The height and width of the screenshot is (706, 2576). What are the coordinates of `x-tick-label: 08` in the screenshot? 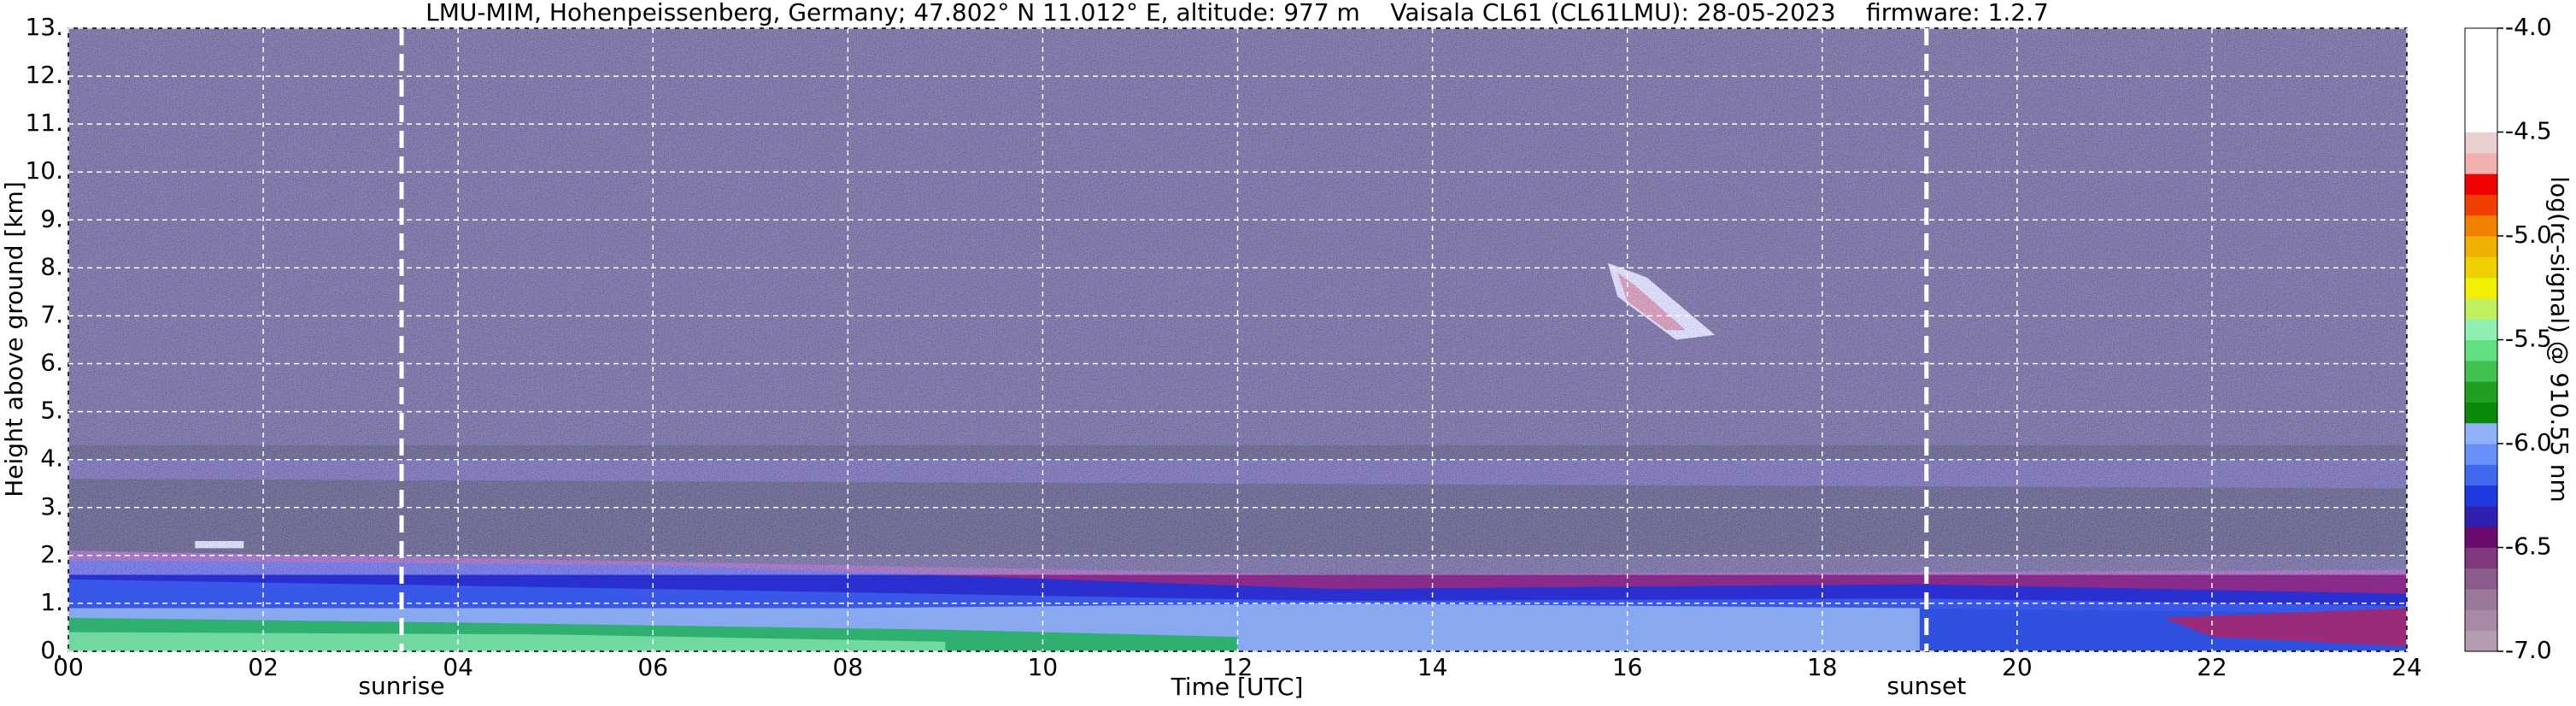 It's located at (848, 667).